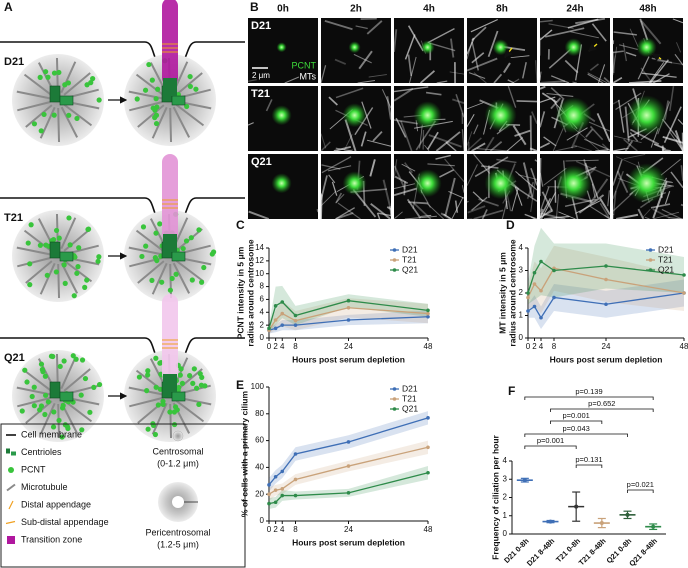  Describe the element at coordinates (269, 346) in the screenshot. I see `x-tick-label: 0` at that location.